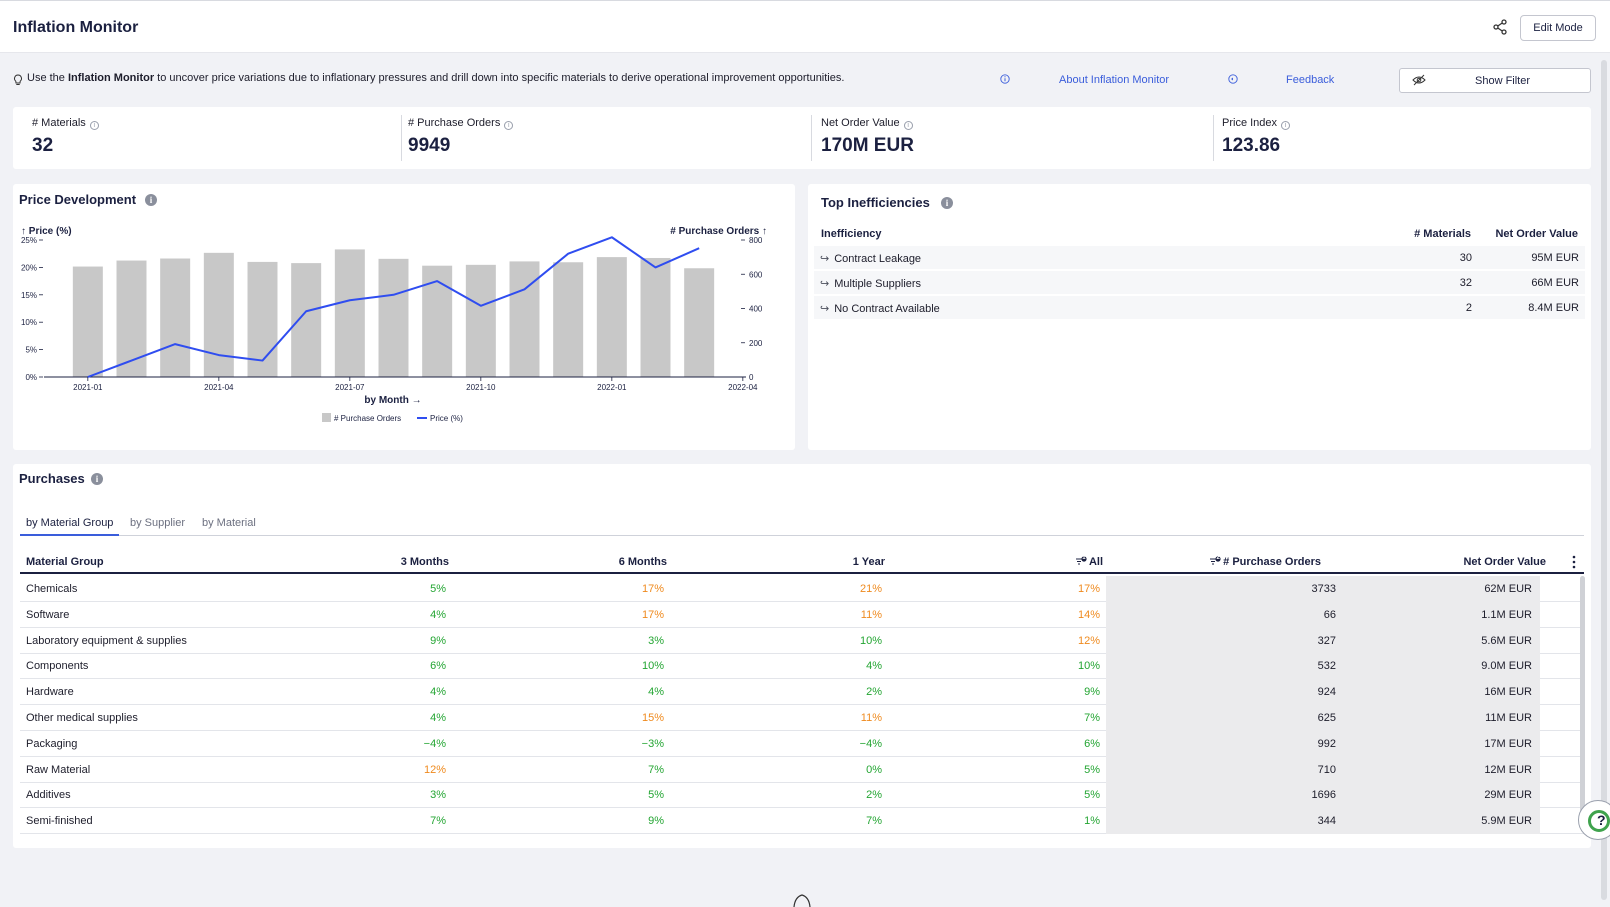 This screenshot has height=907, width=1610. I want to click on sort-desc-icon: 2, so click(1215, 560).